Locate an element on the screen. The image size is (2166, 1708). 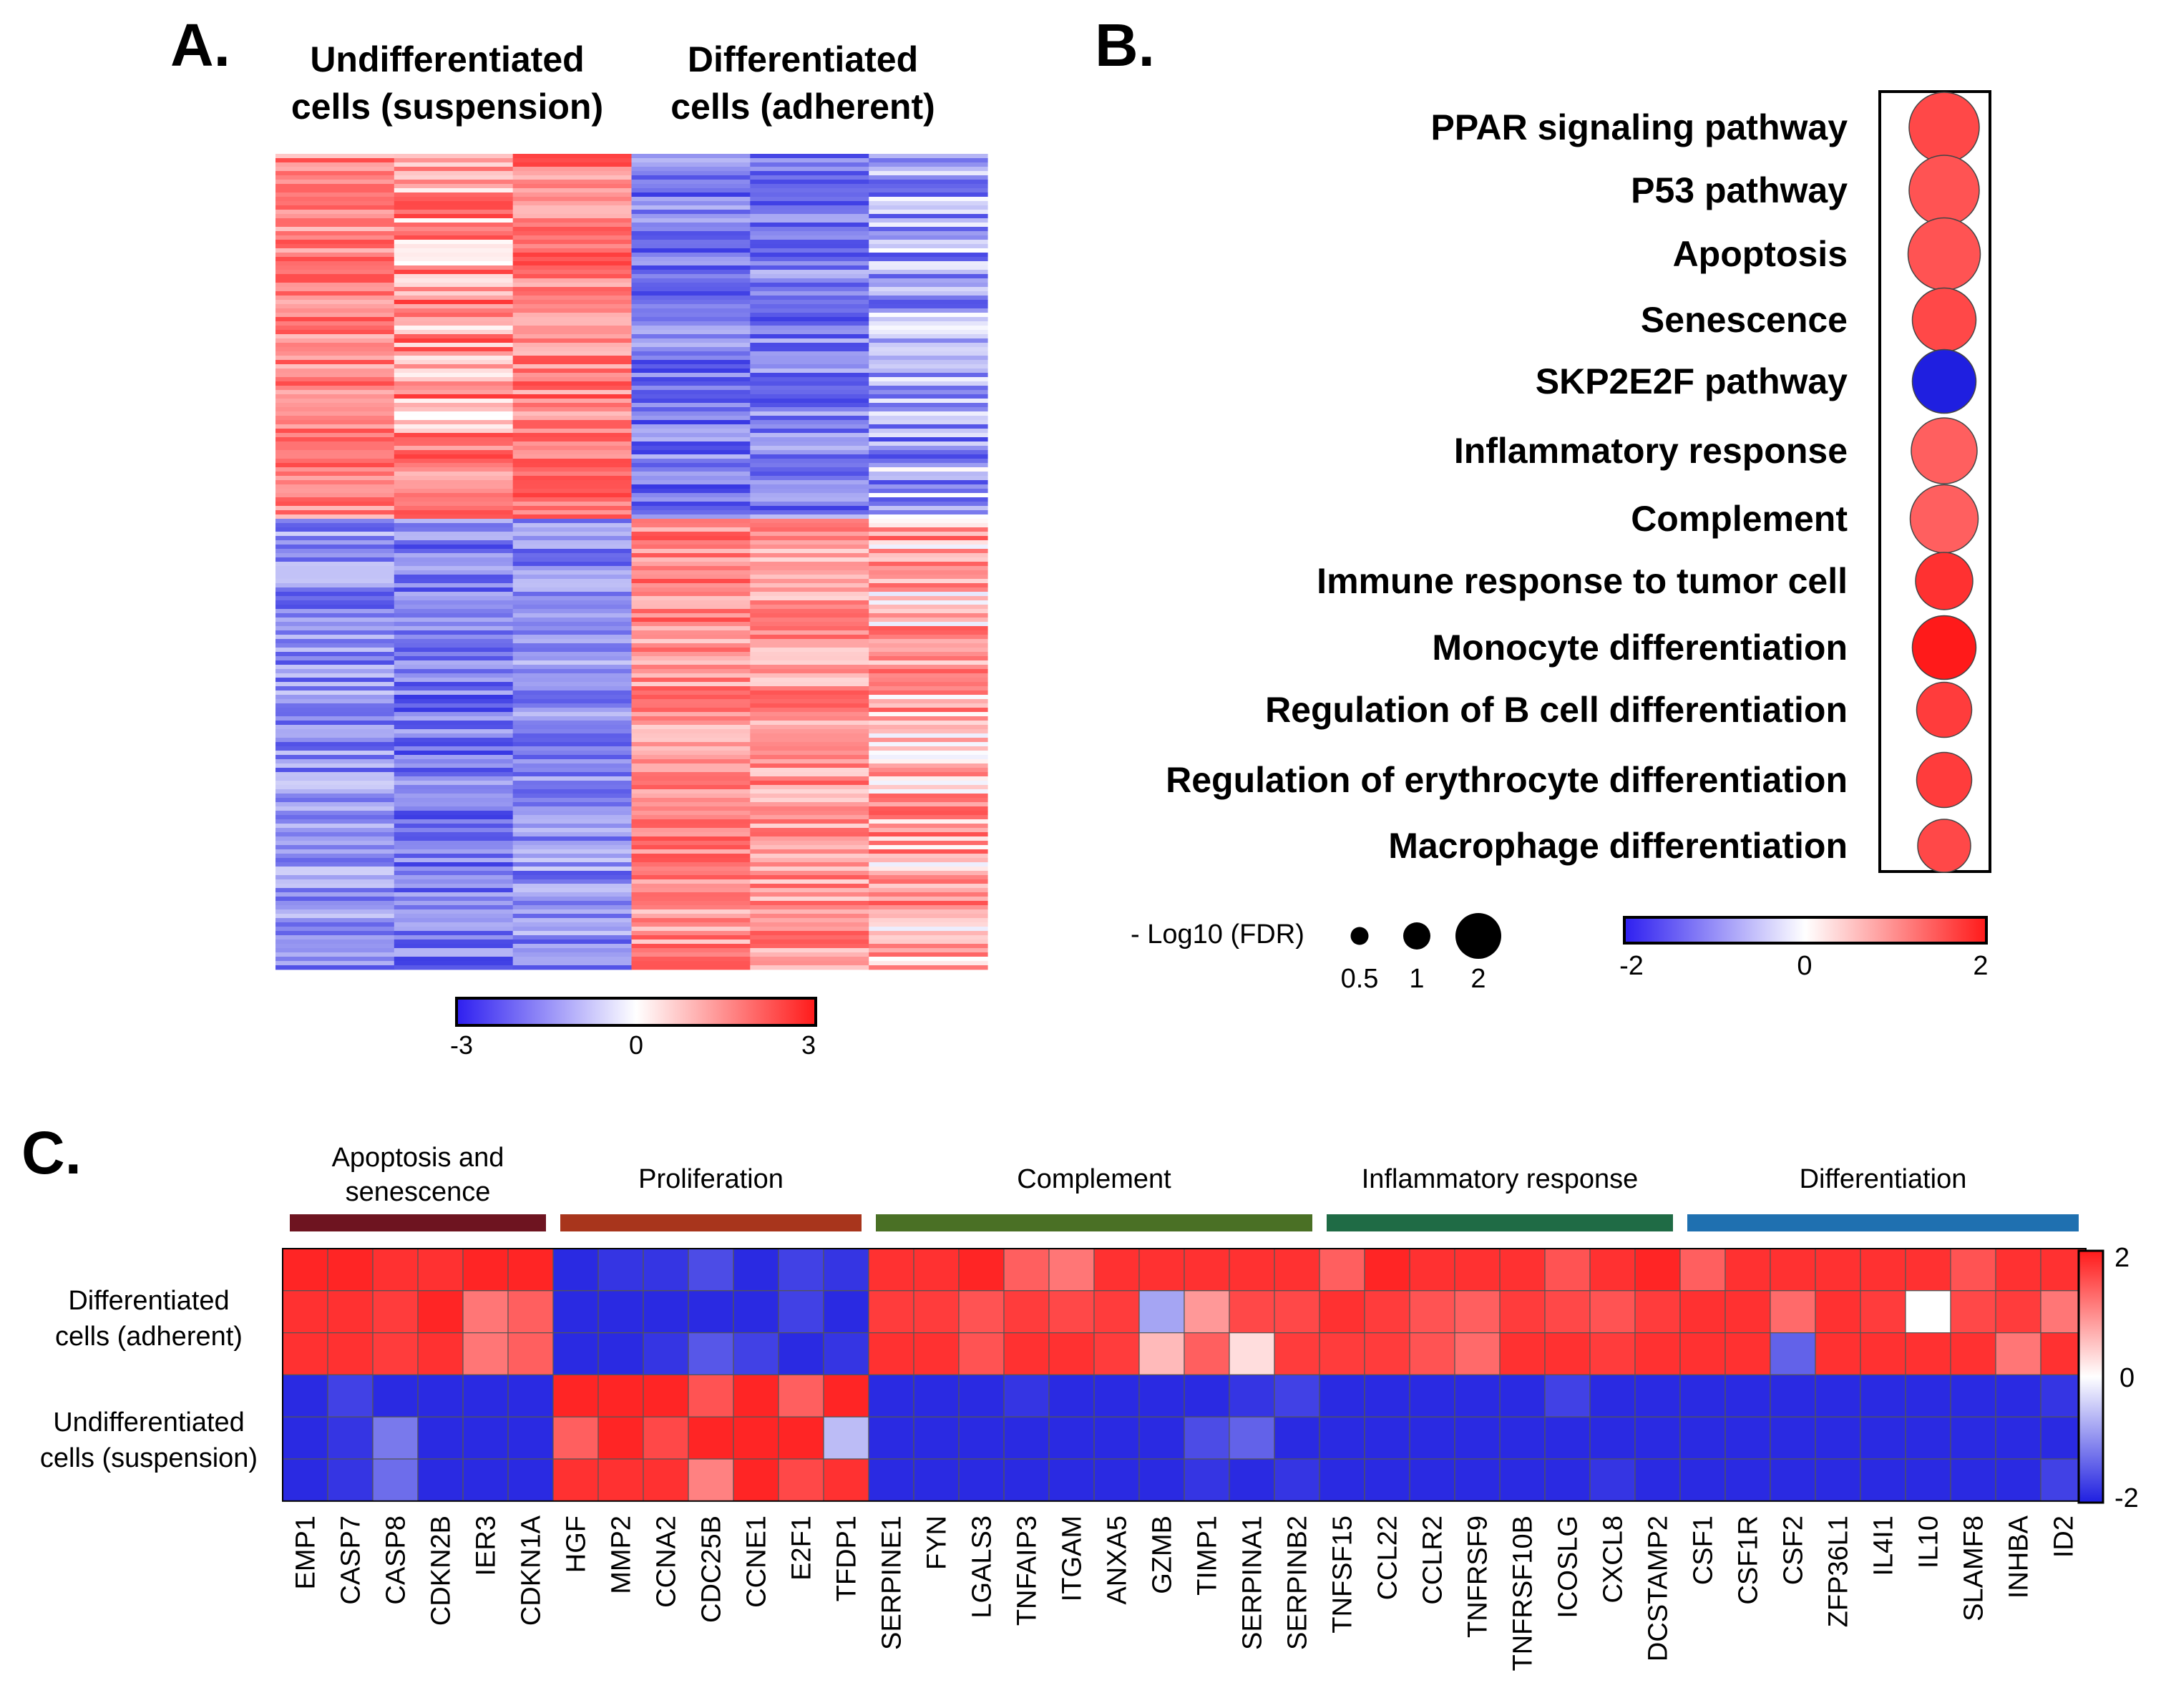
panel-b-pathway-dots is located at coordinates (1944, 482).